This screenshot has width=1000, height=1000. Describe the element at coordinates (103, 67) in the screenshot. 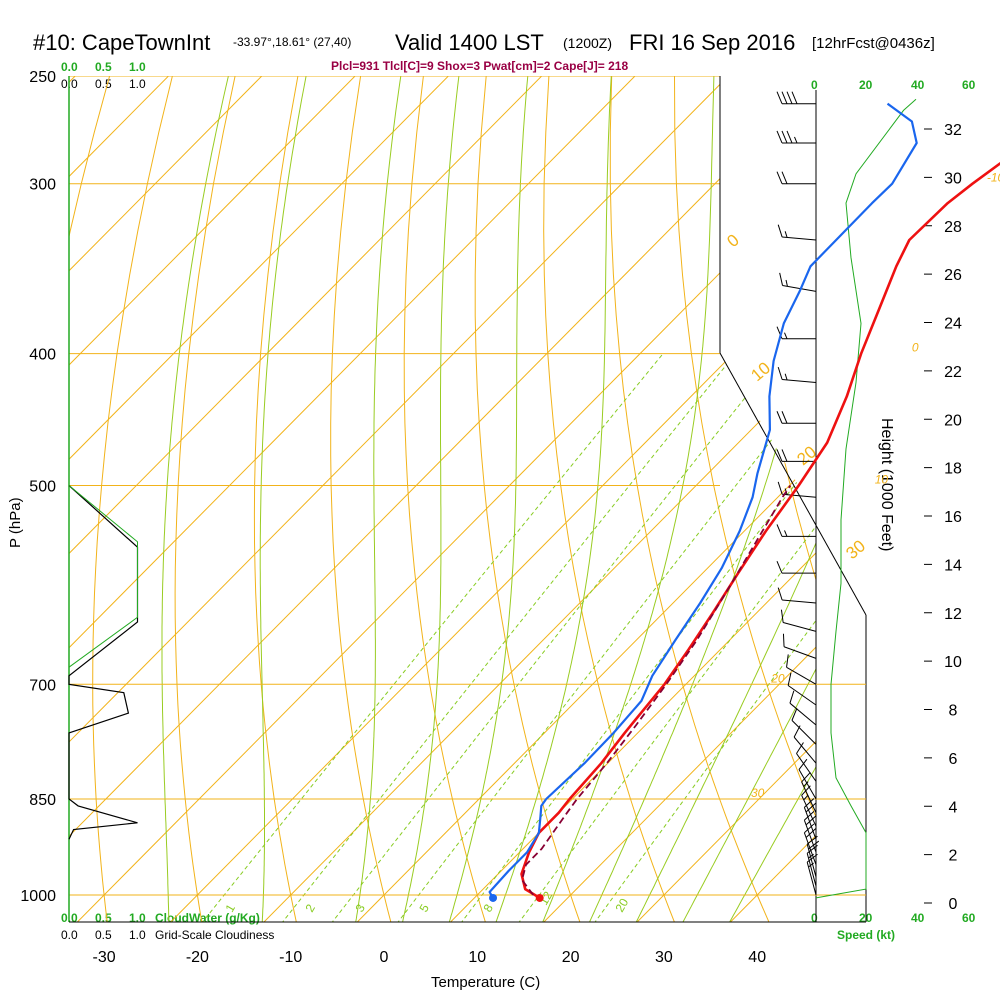

I see `top-cloudwater-scale: 0.0 0.5 1.0` at that location.